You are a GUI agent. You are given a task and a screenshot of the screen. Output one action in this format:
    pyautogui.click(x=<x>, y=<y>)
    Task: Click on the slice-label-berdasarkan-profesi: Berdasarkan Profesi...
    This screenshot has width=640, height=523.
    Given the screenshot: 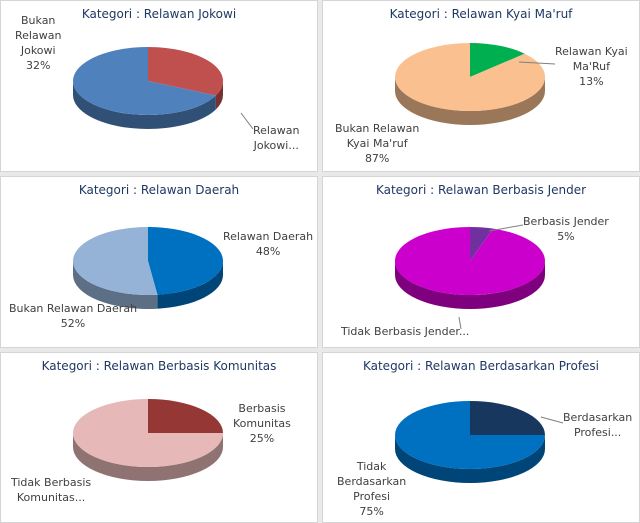 What is the action you would take?
    pyautogui.click(x=598, y=425)
    